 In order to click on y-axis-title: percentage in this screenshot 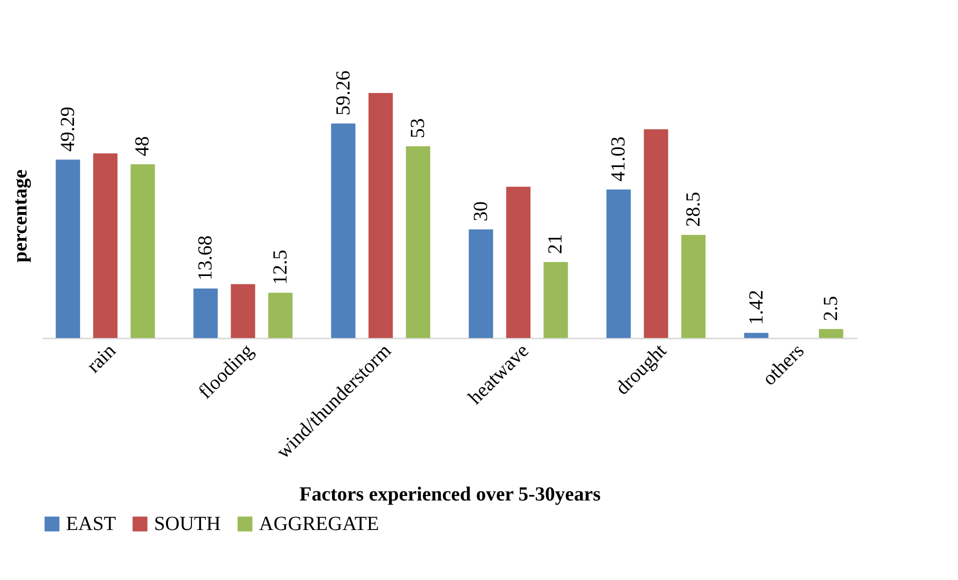, I will do `click(21, 215)`.